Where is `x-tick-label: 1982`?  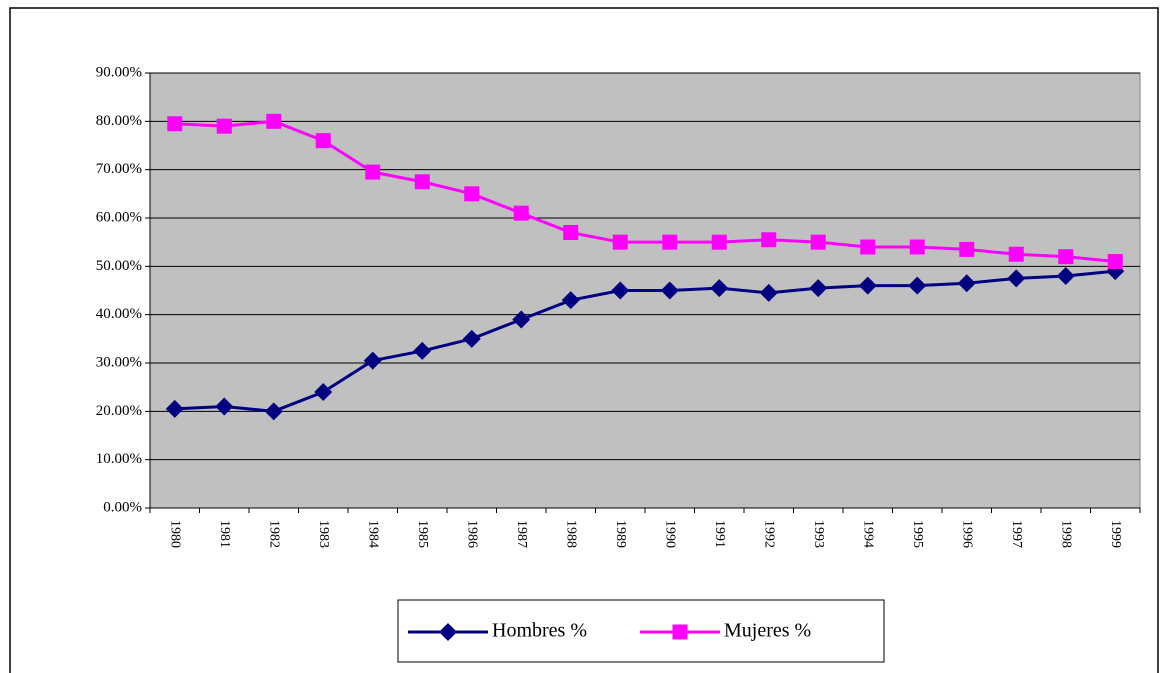 x-tick-label: 1982 is located at coordinates (274, 534).